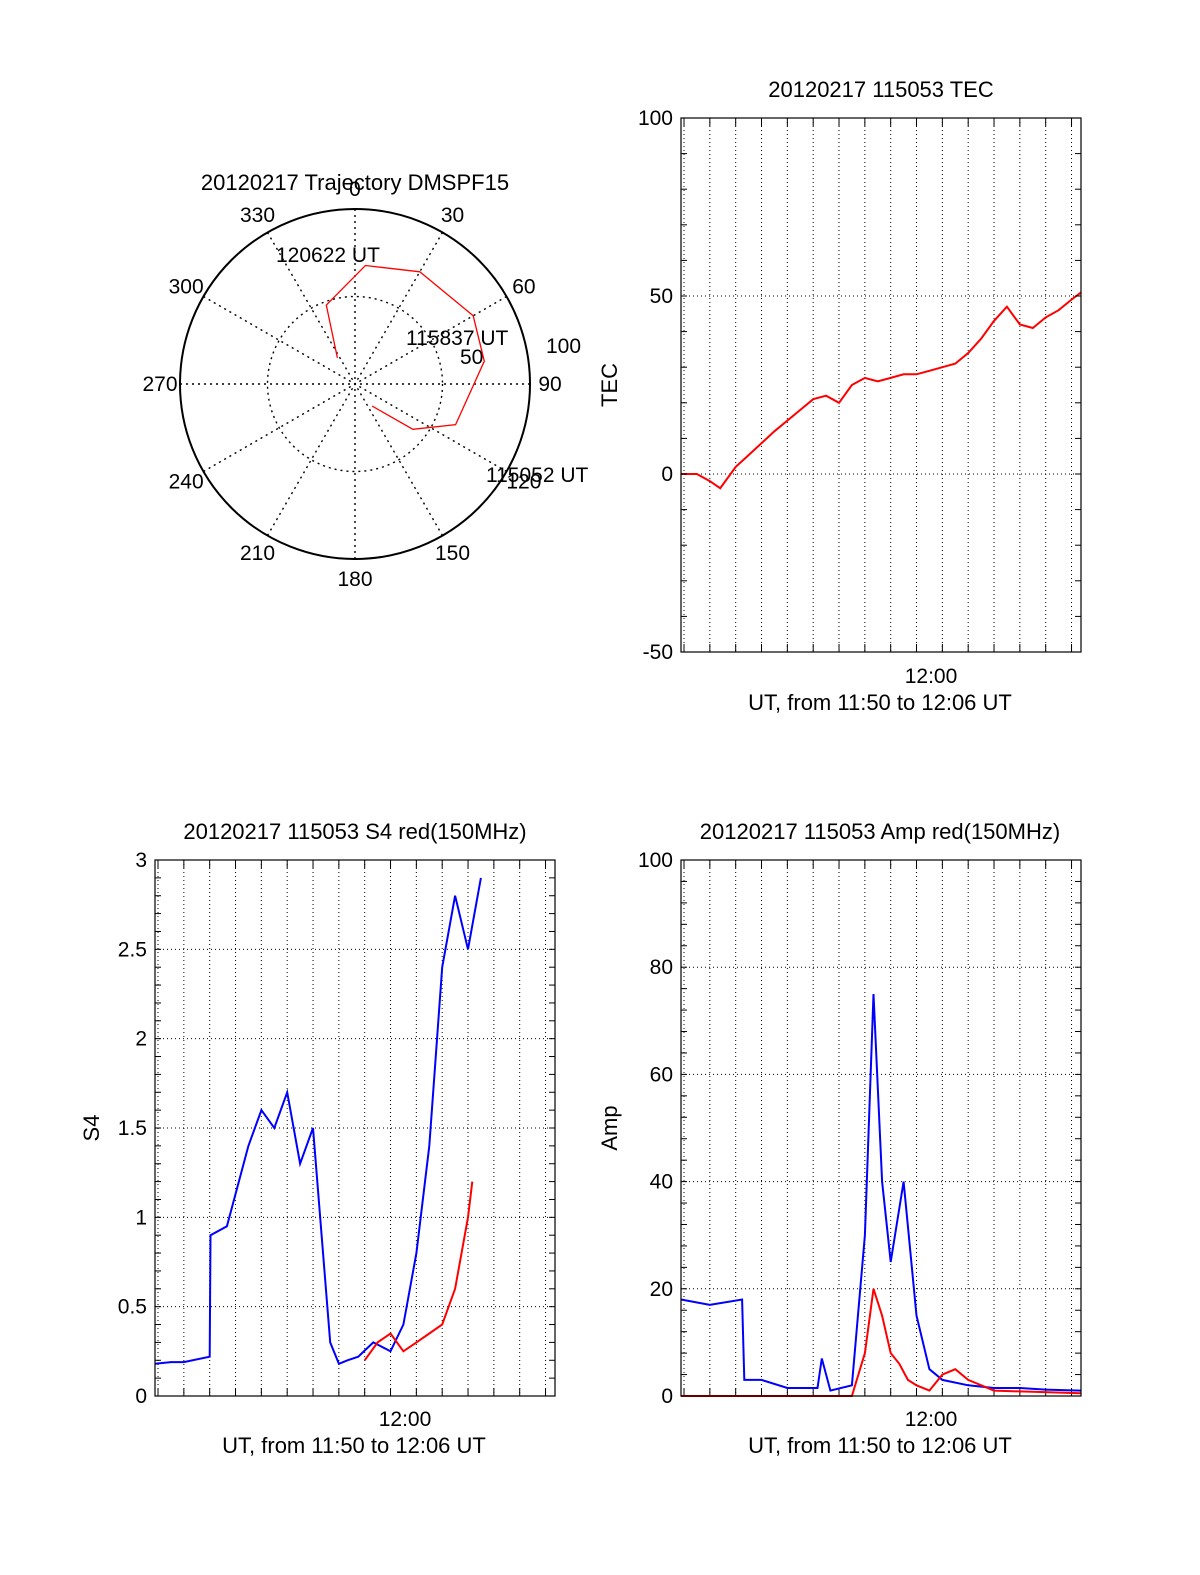  Describe the element at coordinates (523, 287) in the screenshot. I see `polar-angle-label-60: 60` at that location.